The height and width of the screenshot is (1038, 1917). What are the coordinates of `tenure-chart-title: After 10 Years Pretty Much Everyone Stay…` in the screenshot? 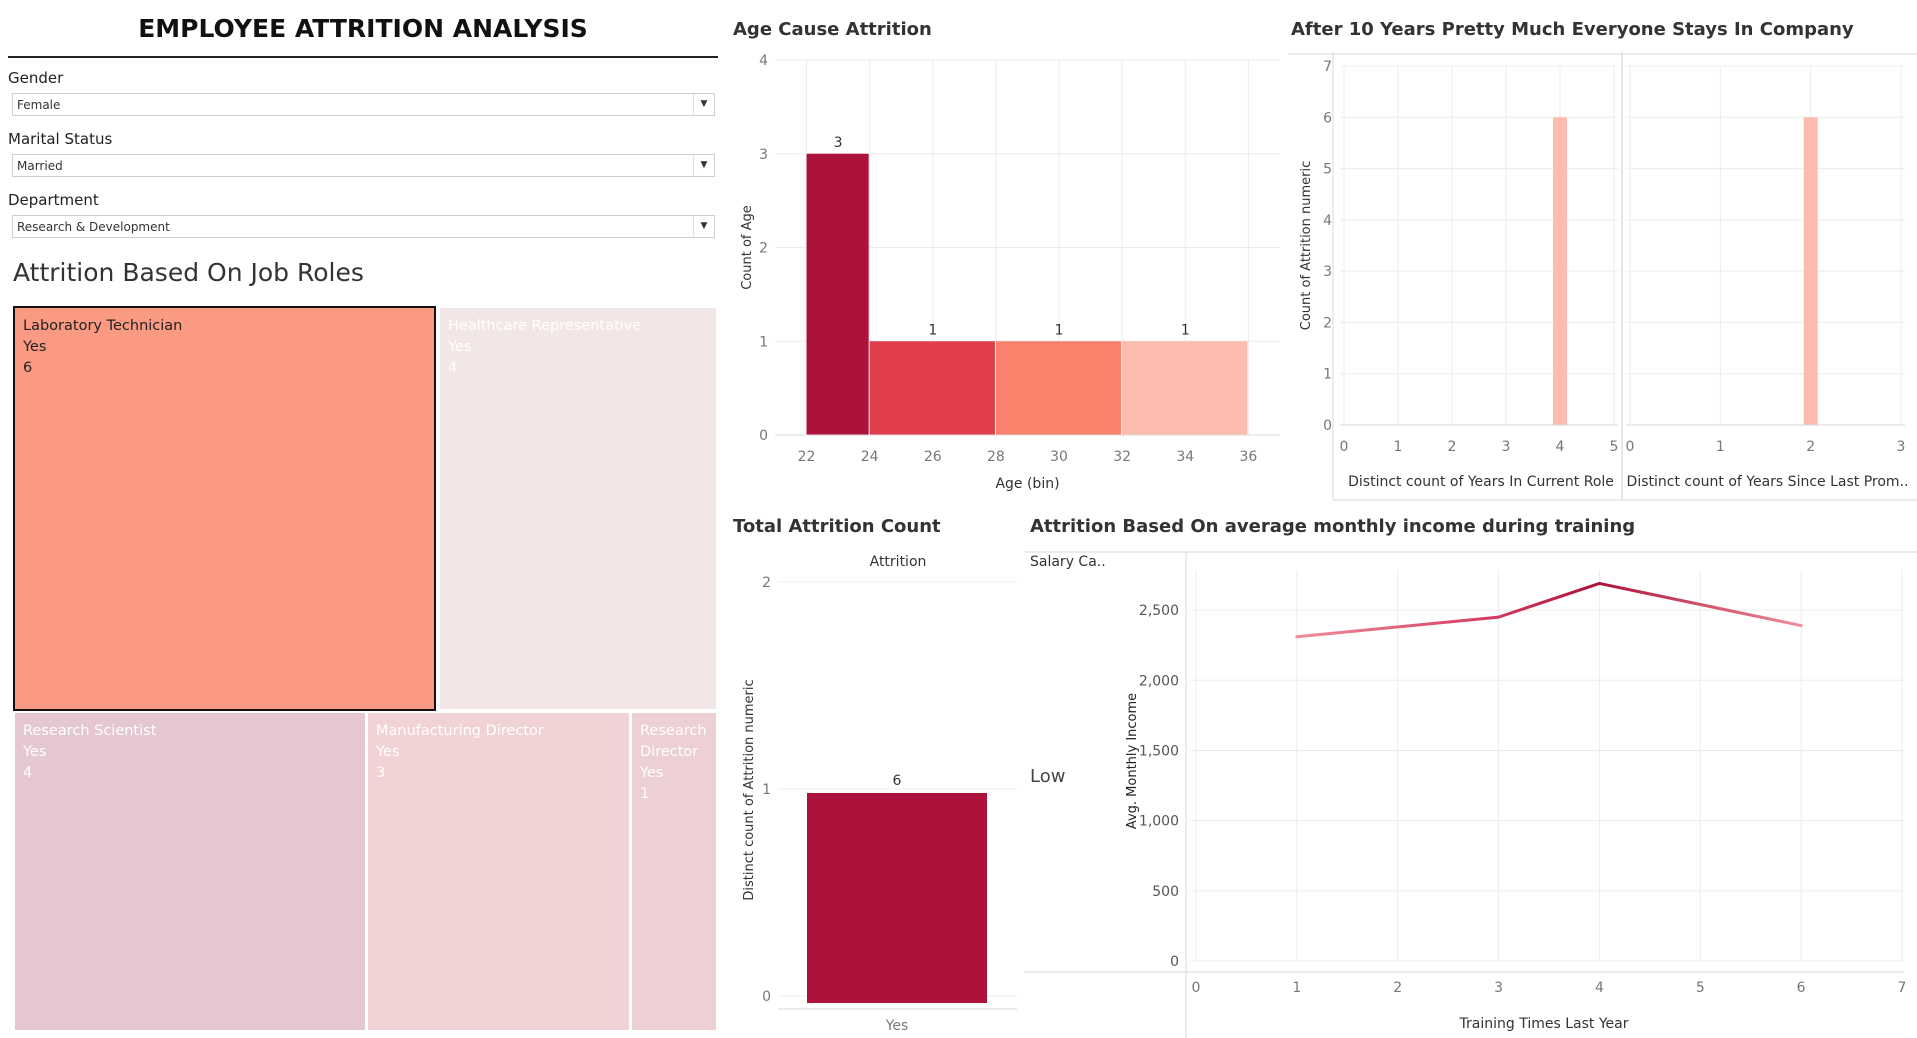 It's located at (1572, 29).